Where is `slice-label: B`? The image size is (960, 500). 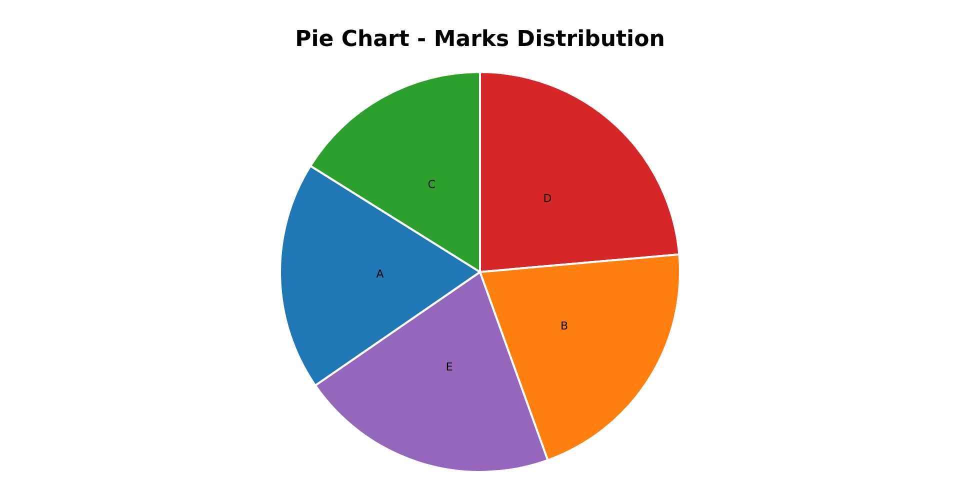
slice-label: B is located at coordinates (564, 325).